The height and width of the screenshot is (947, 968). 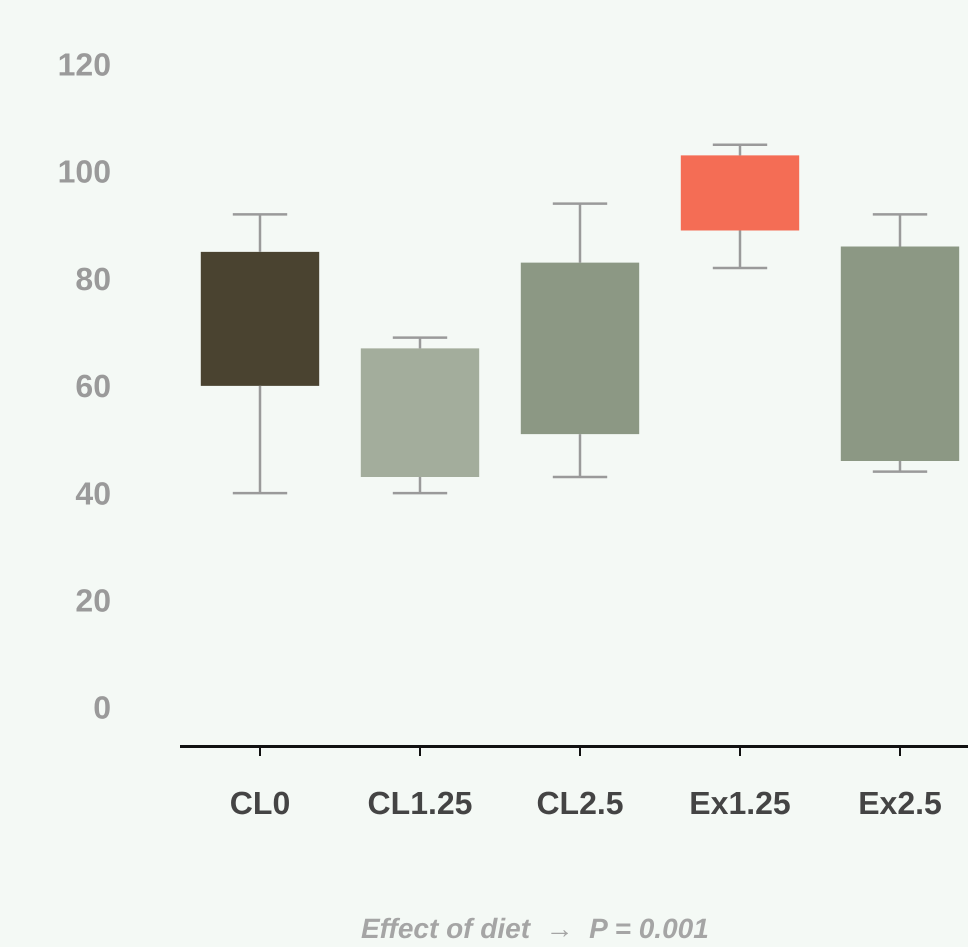 What do you see at coordinates (93, 600) in the screenshot?
I see `y-tick-label: 20` at bounding box center [93, 600].